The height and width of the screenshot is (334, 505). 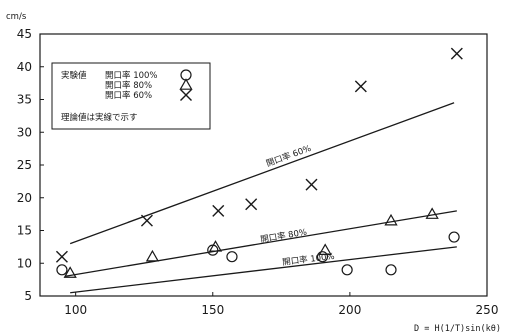 I want to click on x-tick-label: 250, so click(x=487, y=310).